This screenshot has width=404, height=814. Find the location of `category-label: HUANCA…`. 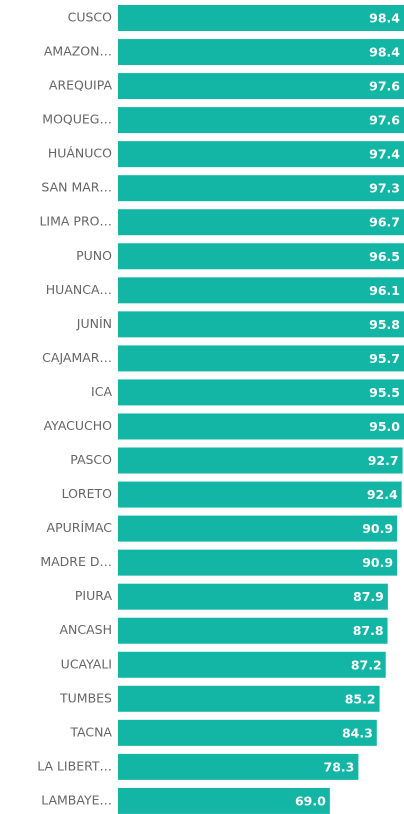

category-label: HUANCA… is located at coordinates (79, 289).